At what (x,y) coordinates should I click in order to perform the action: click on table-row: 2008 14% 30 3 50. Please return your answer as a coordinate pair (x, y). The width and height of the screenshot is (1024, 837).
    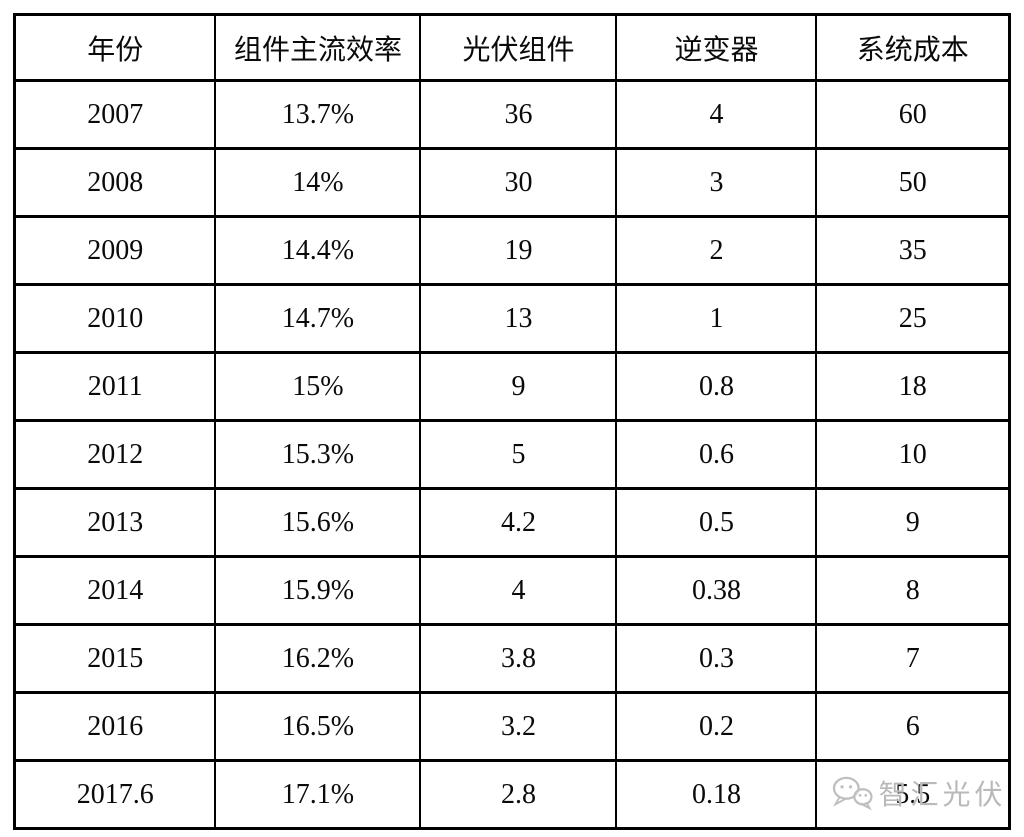
    Looking at the image, I should click on (512, 182).